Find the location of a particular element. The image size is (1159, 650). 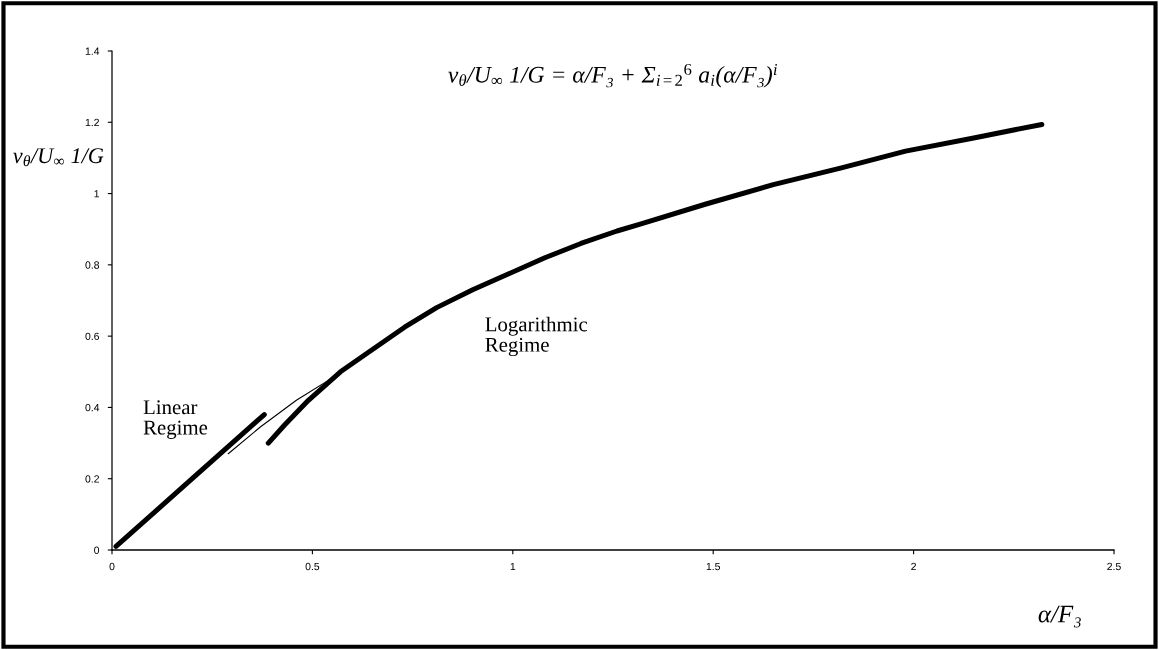

x-tick-label: 0.5 is located at coordinates (312, 566).